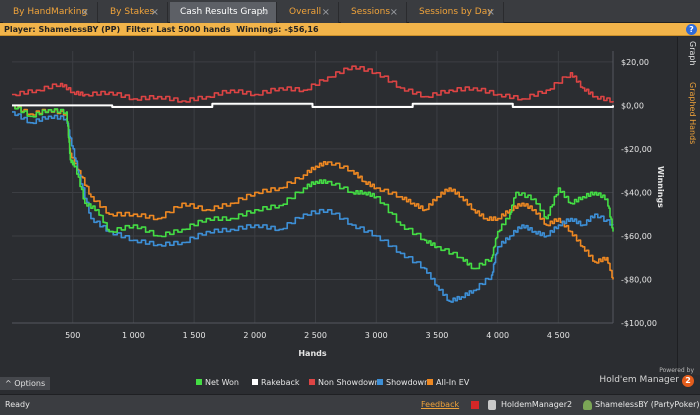  Describe the element at coordinates (17, 404) in the screenshot. I see `status-ready: Ready` at that location.